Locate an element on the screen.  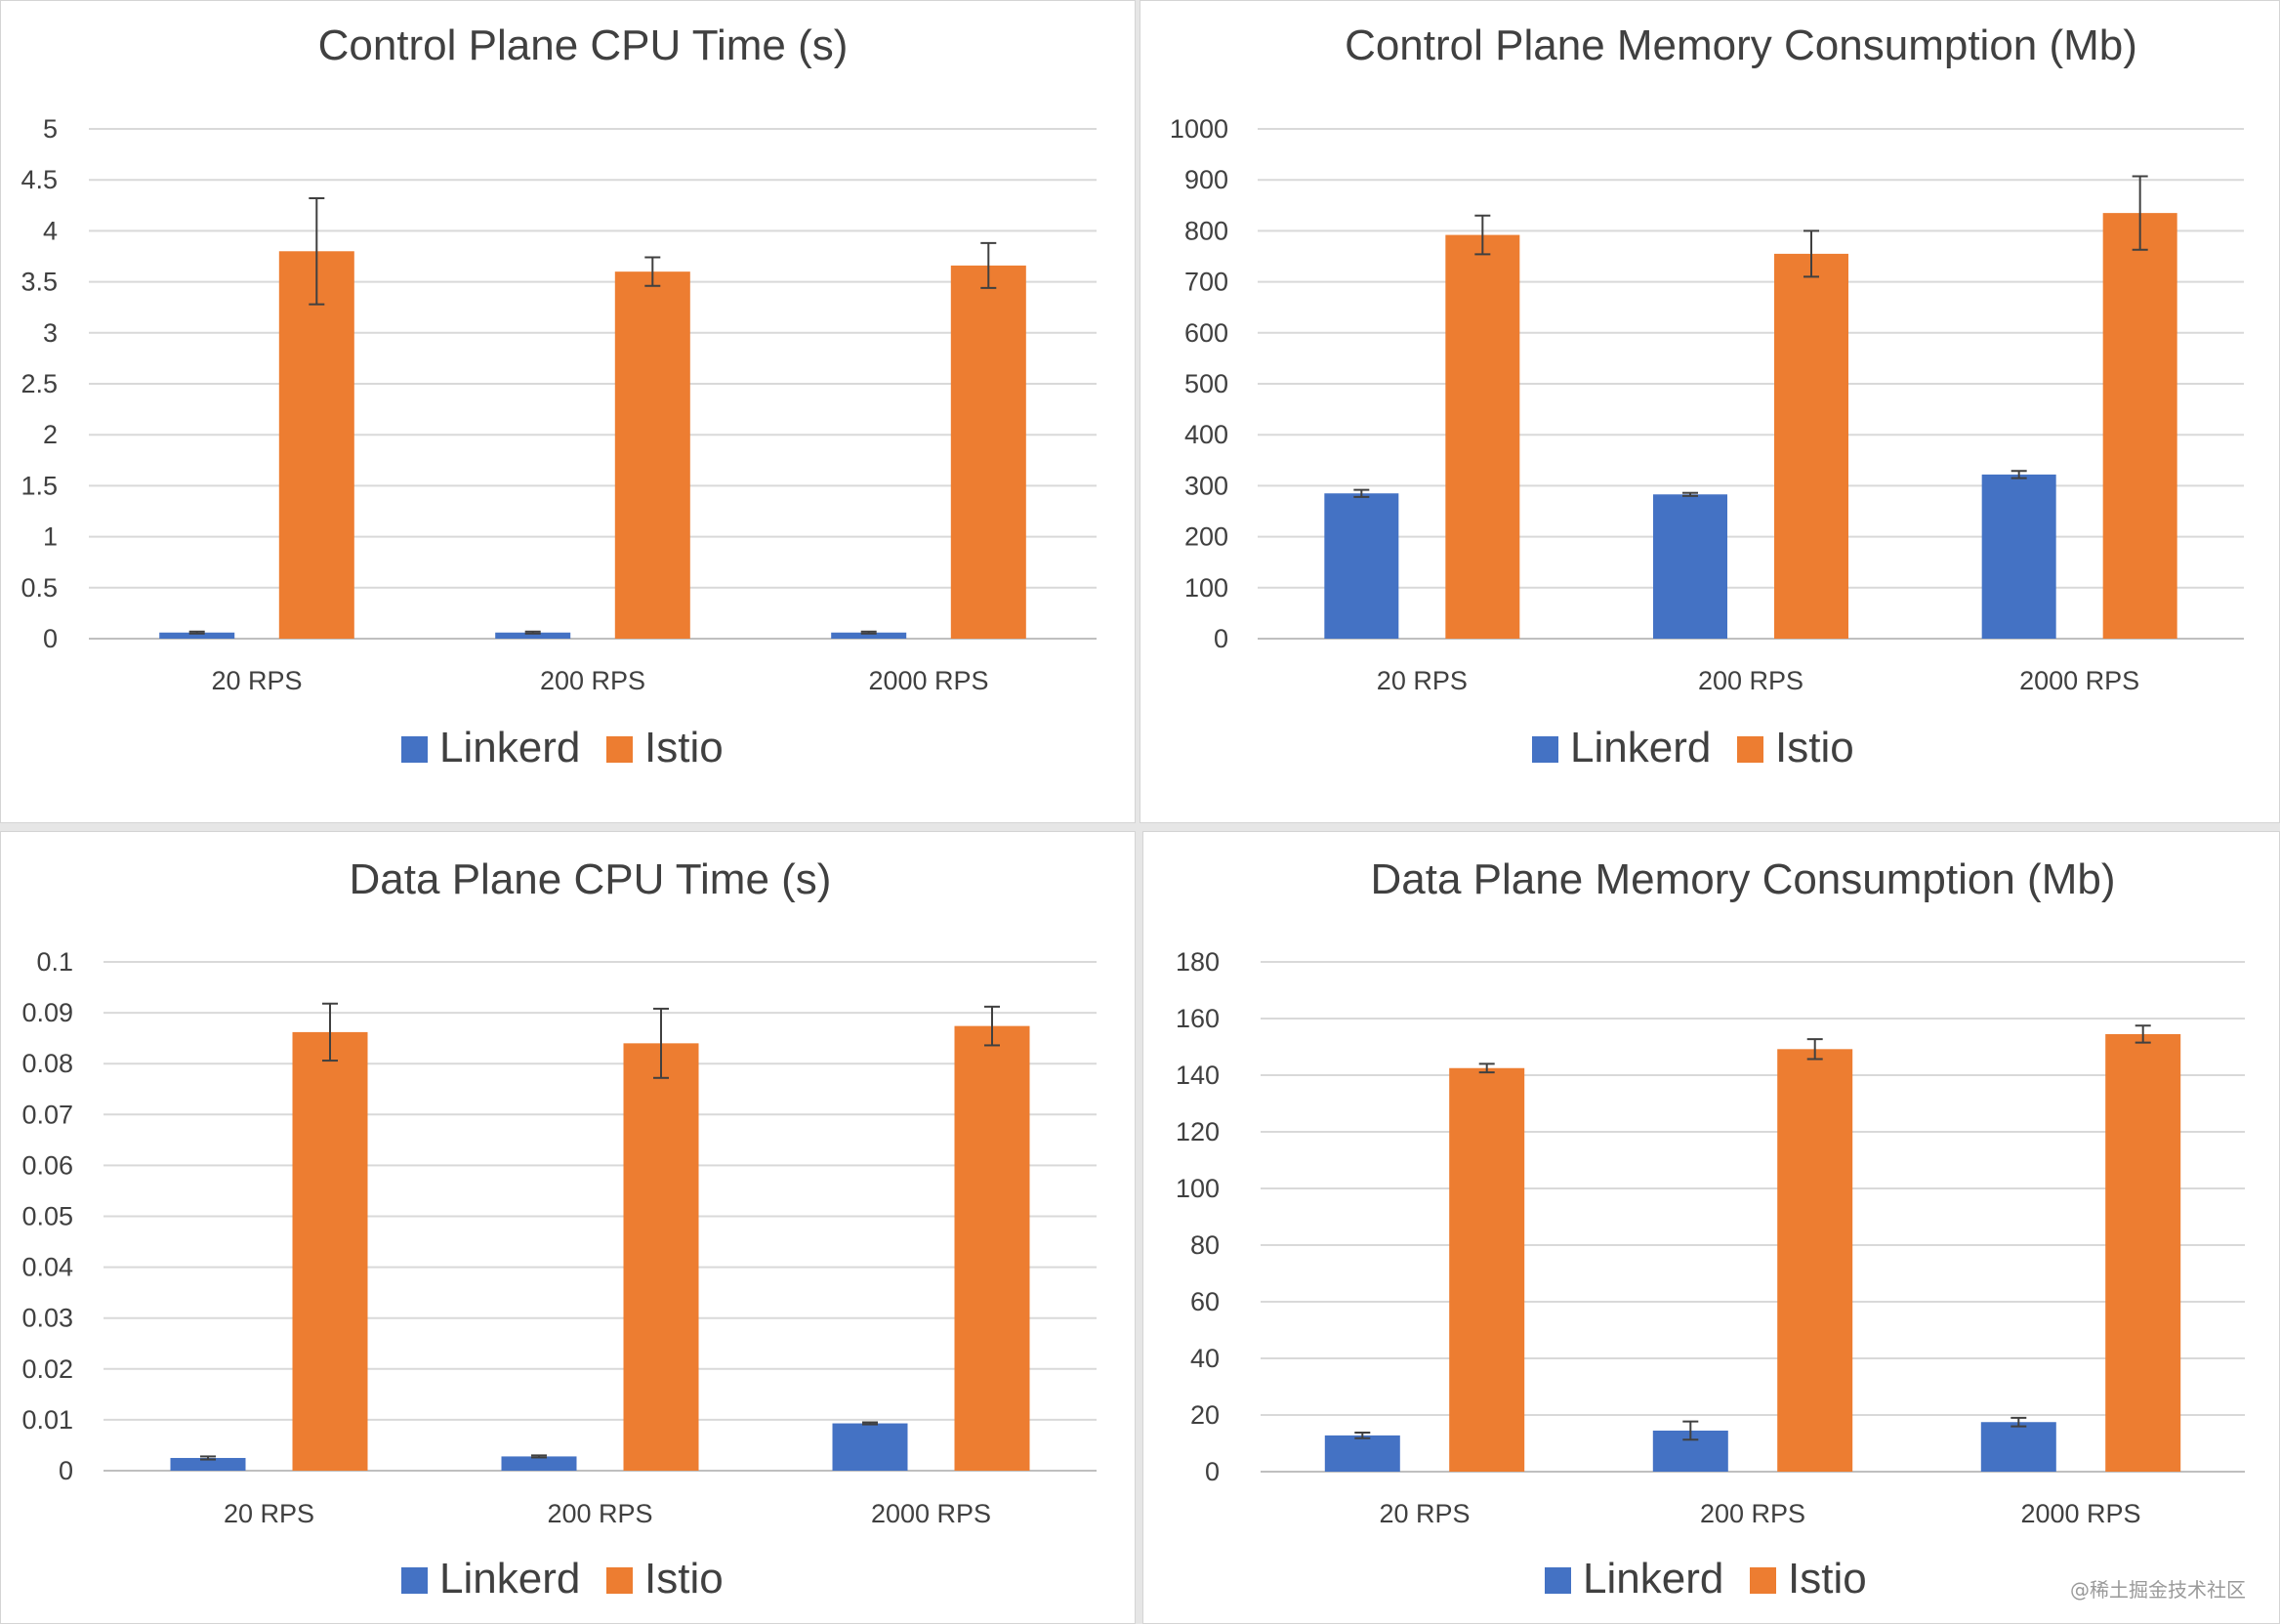
y-tick-label: 0.05 is located at coordinates (47, 1217).